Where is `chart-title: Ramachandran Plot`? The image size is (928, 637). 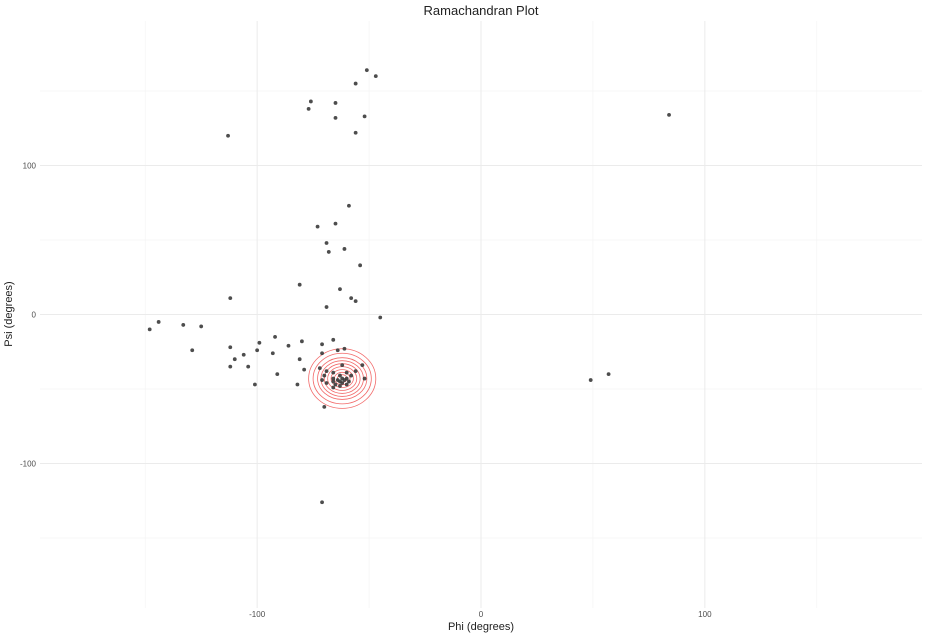
chart-title: Ramachandran Plot is located at coordinates (481, 10).